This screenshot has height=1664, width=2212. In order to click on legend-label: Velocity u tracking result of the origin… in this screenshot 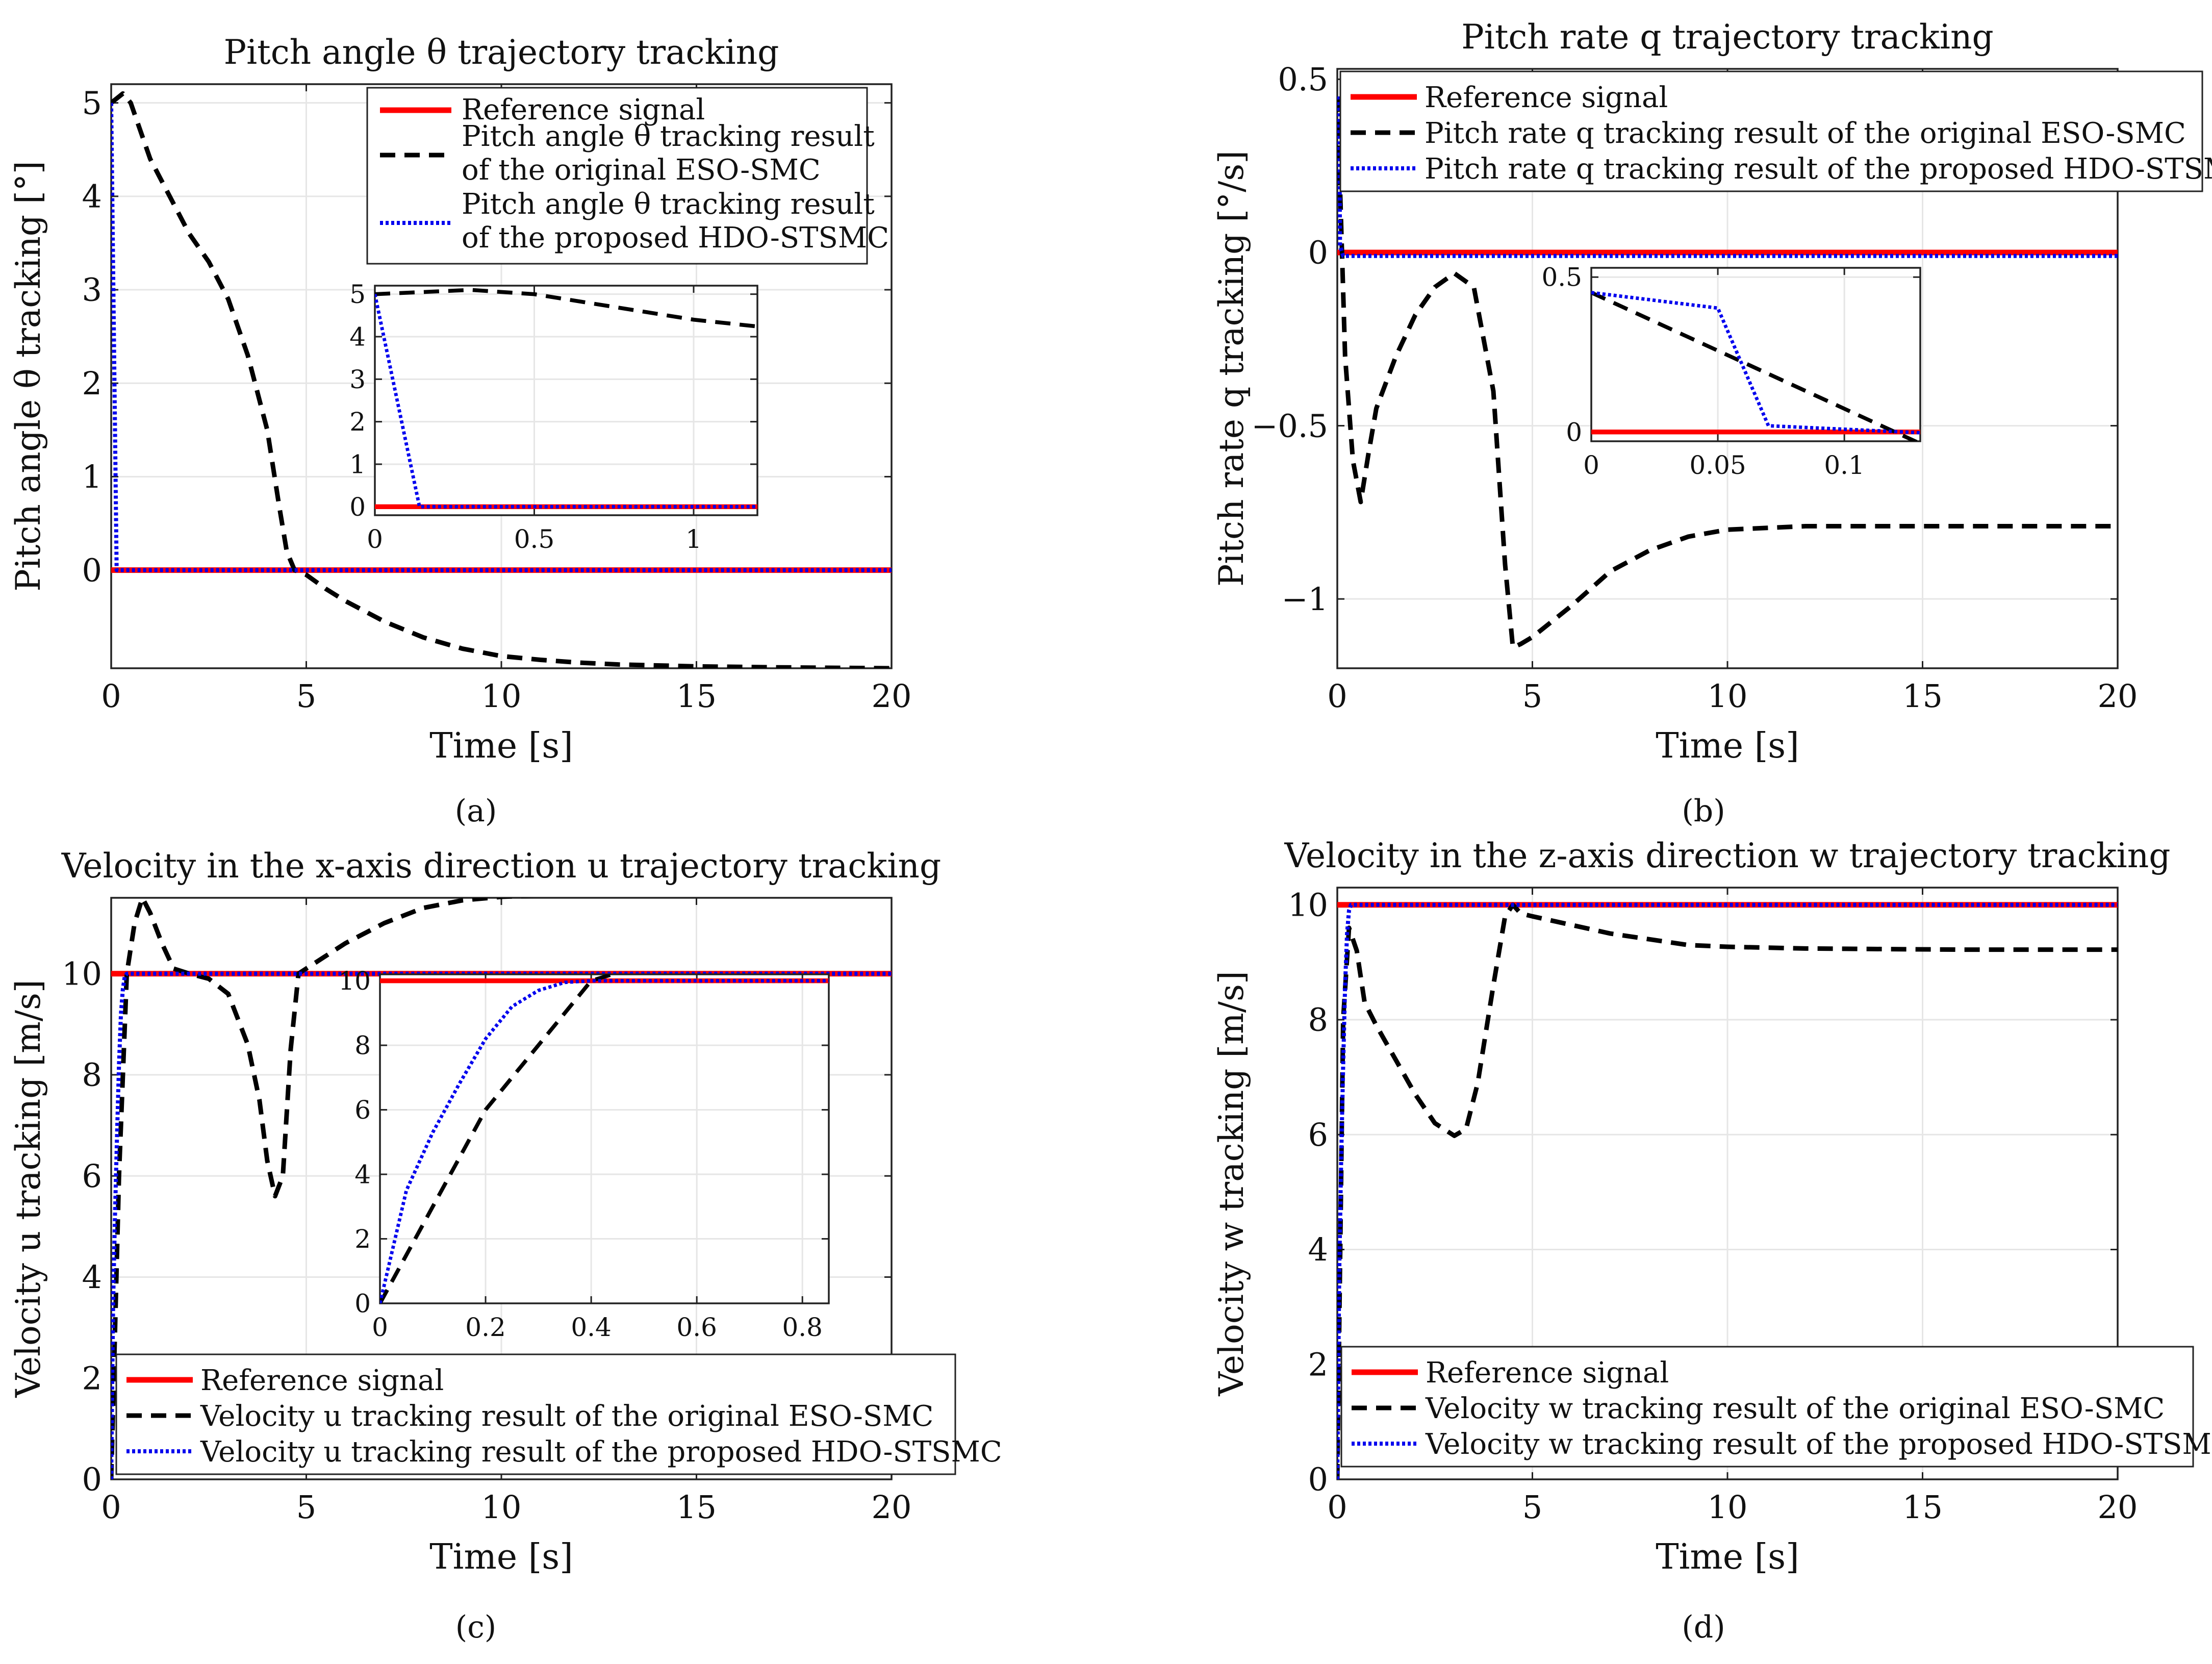, I will do `click(566, 1417)`.